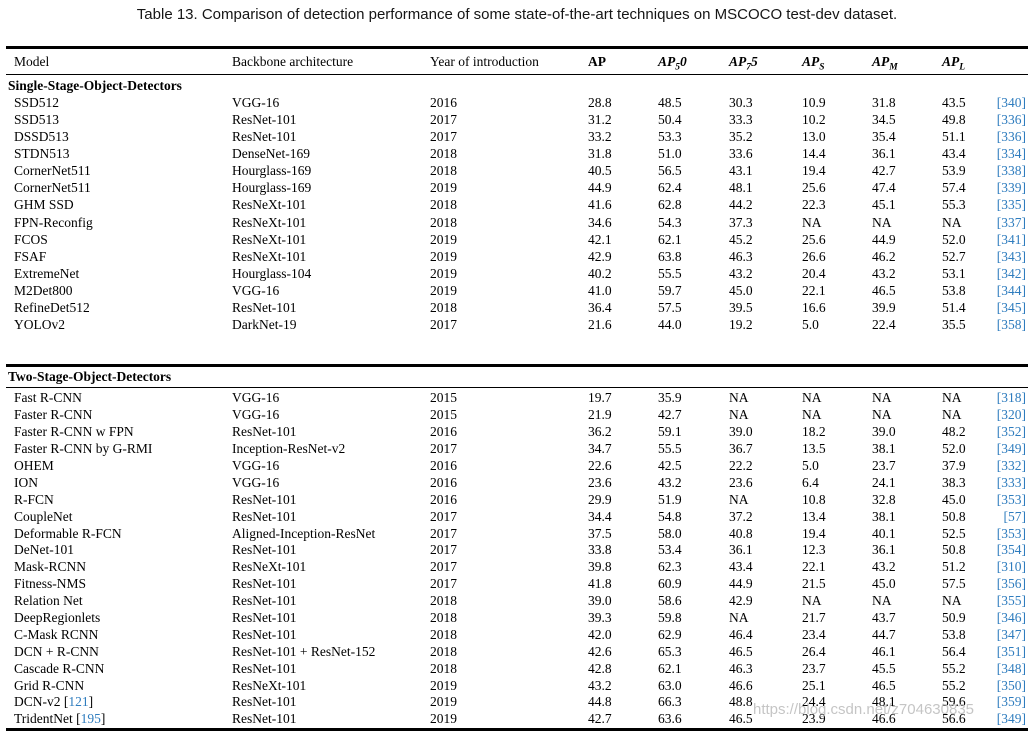  Describe the element at coordinates (1011, 273) in the screenshot. I see `citation-link: [342]` at that location.